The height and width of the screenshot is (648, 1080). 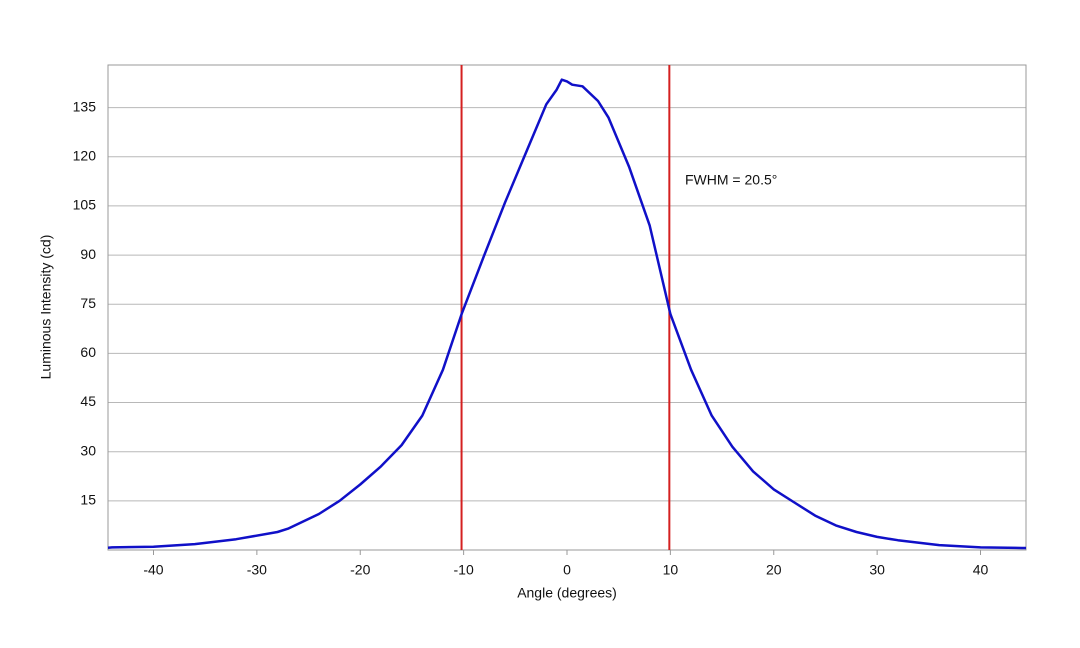 I want to click on y-tick-label: 15, so click(x=88, y=500).